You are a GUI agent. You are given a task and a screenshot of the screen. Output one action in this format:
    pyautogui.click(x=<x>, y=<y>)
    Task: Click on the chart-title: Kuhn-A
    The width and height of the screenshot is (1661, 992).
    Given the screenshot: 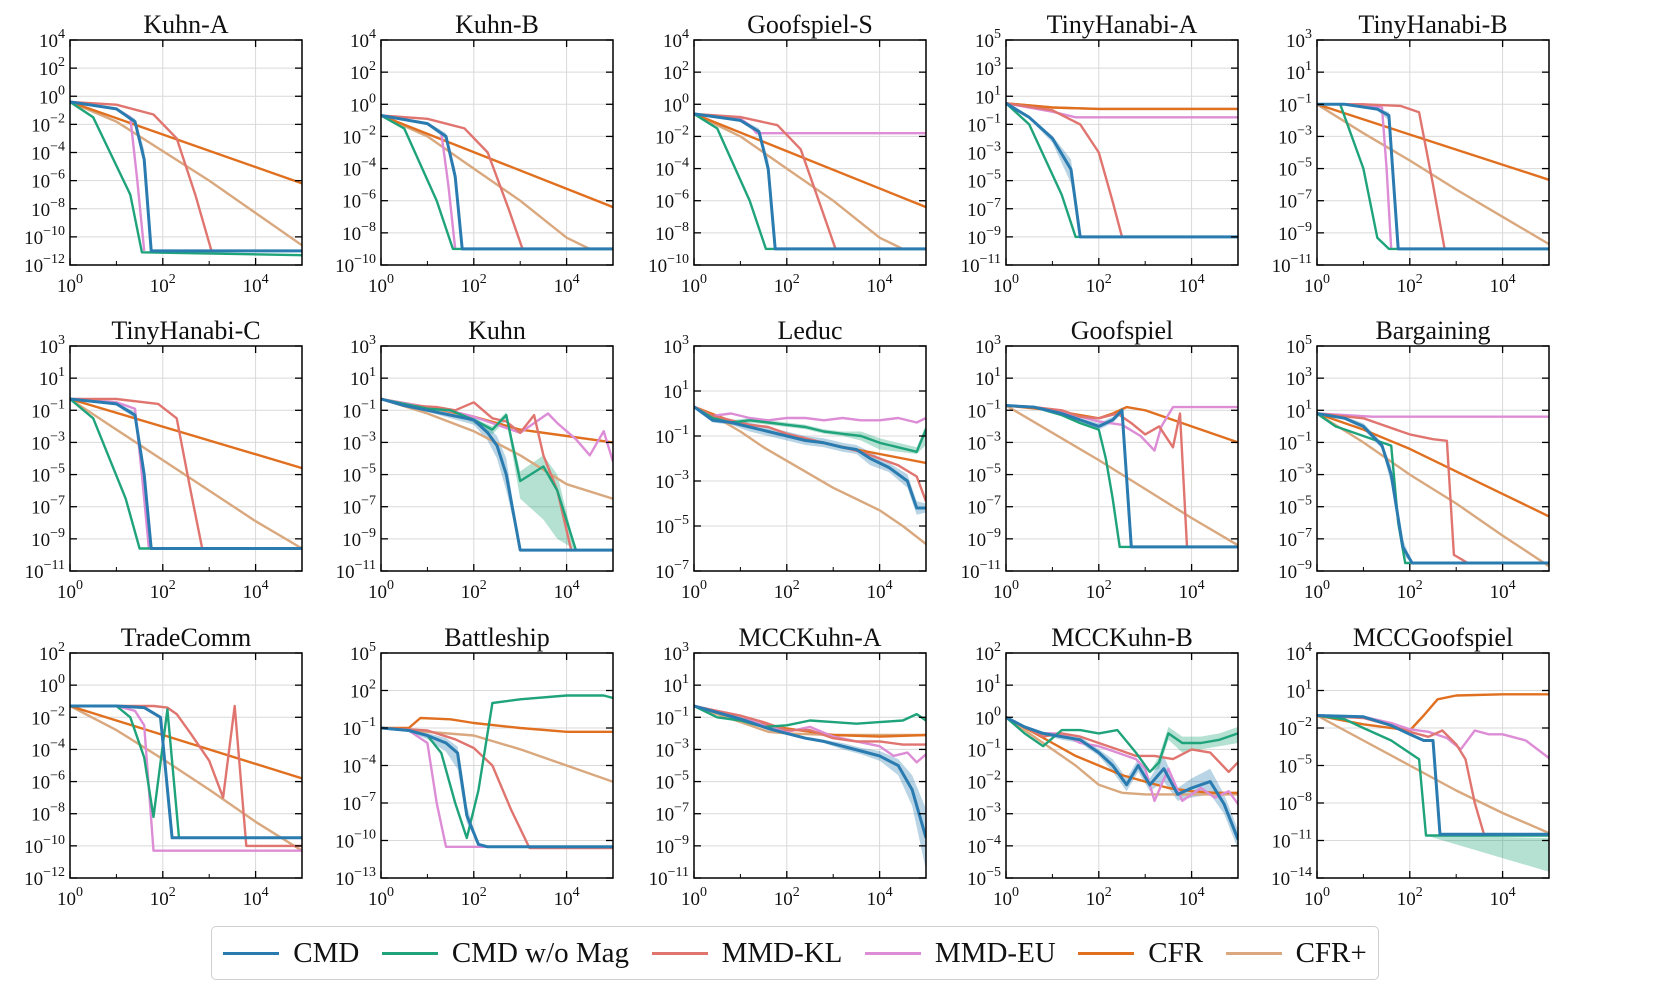 What is the action you would take?
    pyautogui.click(x=185, y=24)
    